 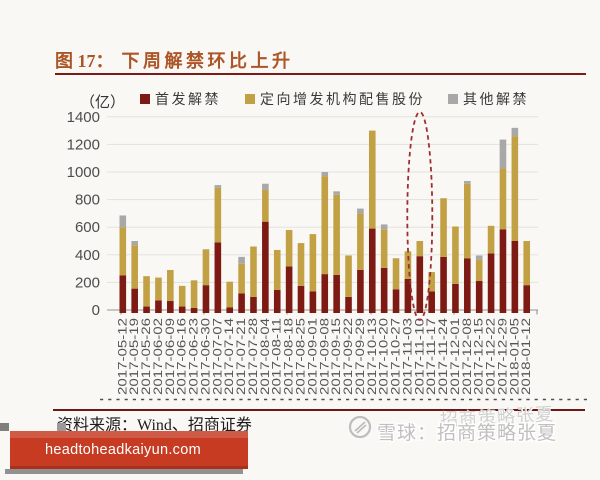 What do you see at coordinates (372, 356) in the screenshot?
I see `x-axis-label: 2017-10-13` at bounding box center [372, 356].